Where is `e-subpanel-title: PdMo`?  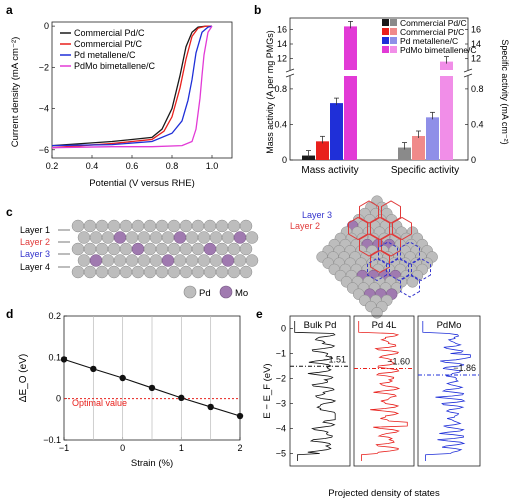 e-subpanel-title: PdMo is located at coordinates (449, 325).